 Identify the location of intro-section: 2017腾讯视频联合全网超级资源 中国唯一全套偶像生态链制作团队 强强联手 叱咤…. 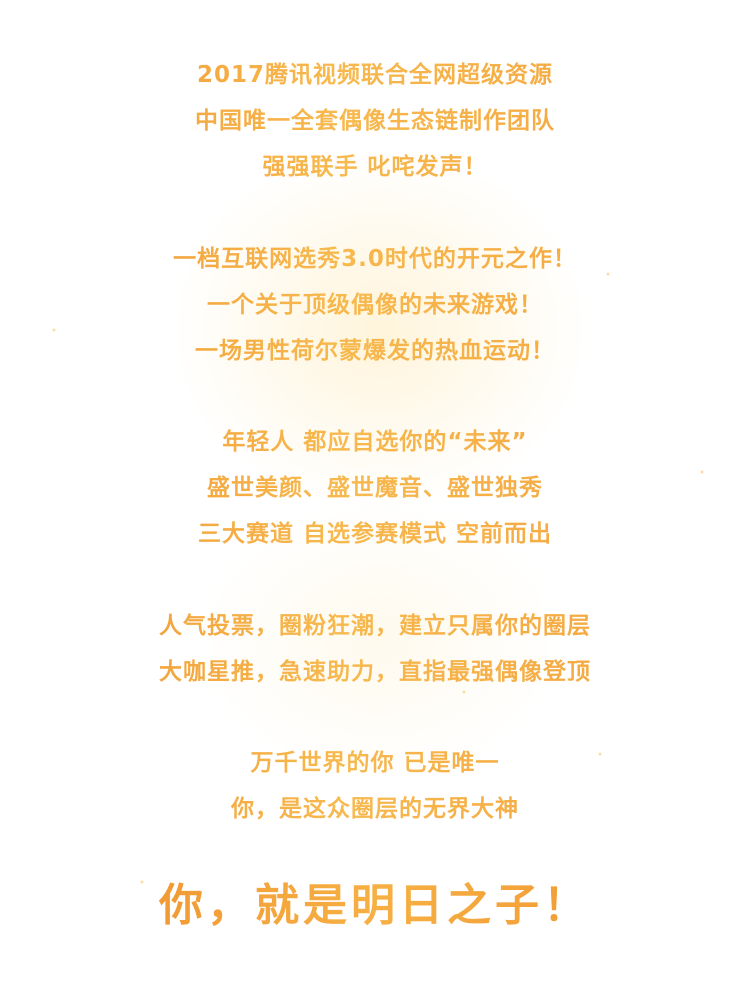
(375, 121).